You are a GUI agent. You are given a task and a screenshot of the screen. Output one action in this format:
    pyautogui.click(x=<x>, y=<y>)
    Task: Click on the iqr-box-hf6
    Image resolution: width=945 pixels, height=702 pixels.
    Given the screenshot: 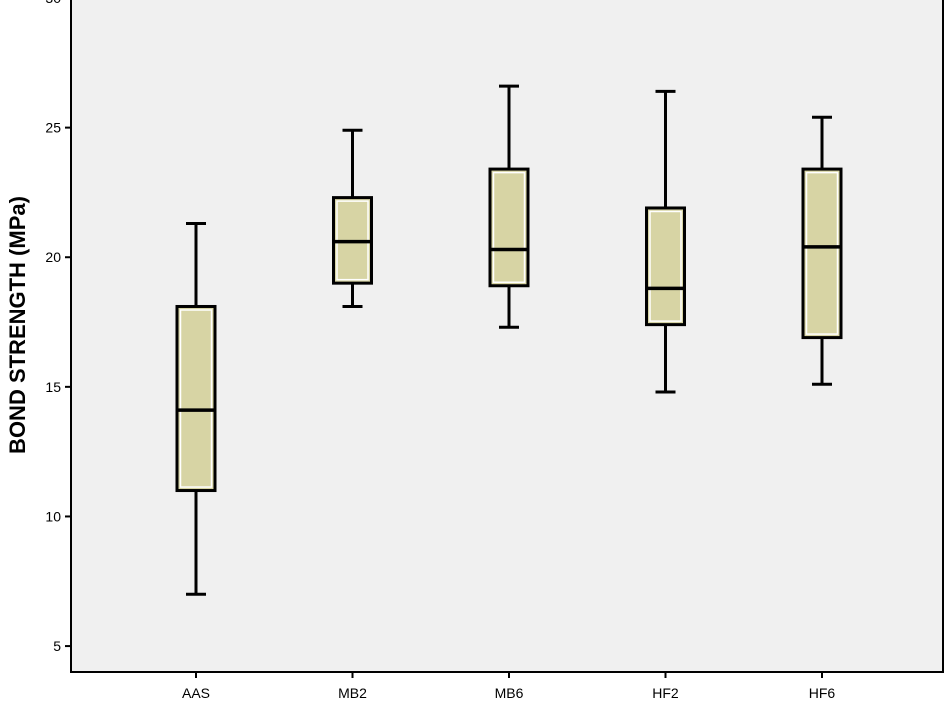 What is the action you would take?
    pyautogui.click(x=822, y=253)
    